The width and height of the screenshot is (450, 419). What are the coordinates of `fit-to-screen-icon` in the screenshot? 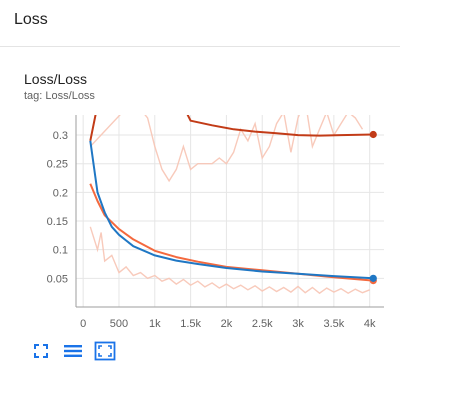 It's located at (105, 351).